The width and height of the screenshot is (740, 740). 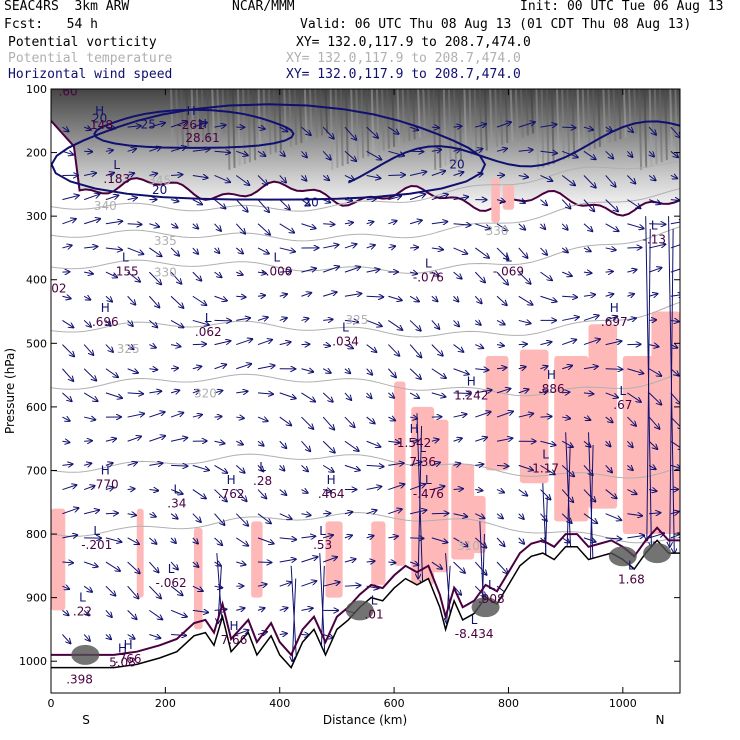 I want to click on x-tick-label: 1000, so click(x=623, y=703).